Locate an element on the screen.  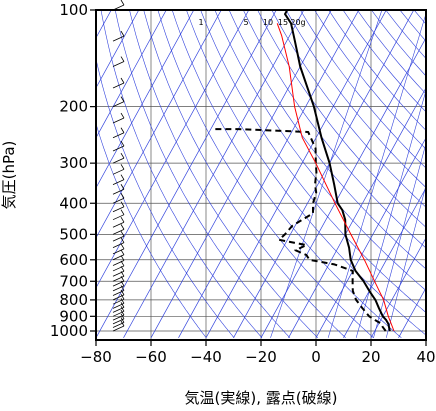
y-tick-label: 700 is located at coordinates (73, 281).